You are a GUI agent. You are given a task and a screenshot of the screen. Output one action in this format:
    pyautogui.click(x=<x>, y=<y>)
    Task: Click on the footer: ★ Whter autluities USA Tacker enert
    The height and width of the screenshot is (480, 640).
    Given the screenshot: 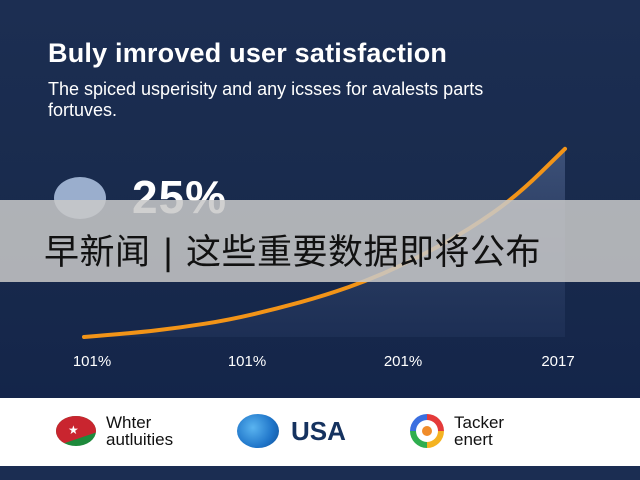 What is the action you would take?
    pyautogui.click(x=320, y=432)
    